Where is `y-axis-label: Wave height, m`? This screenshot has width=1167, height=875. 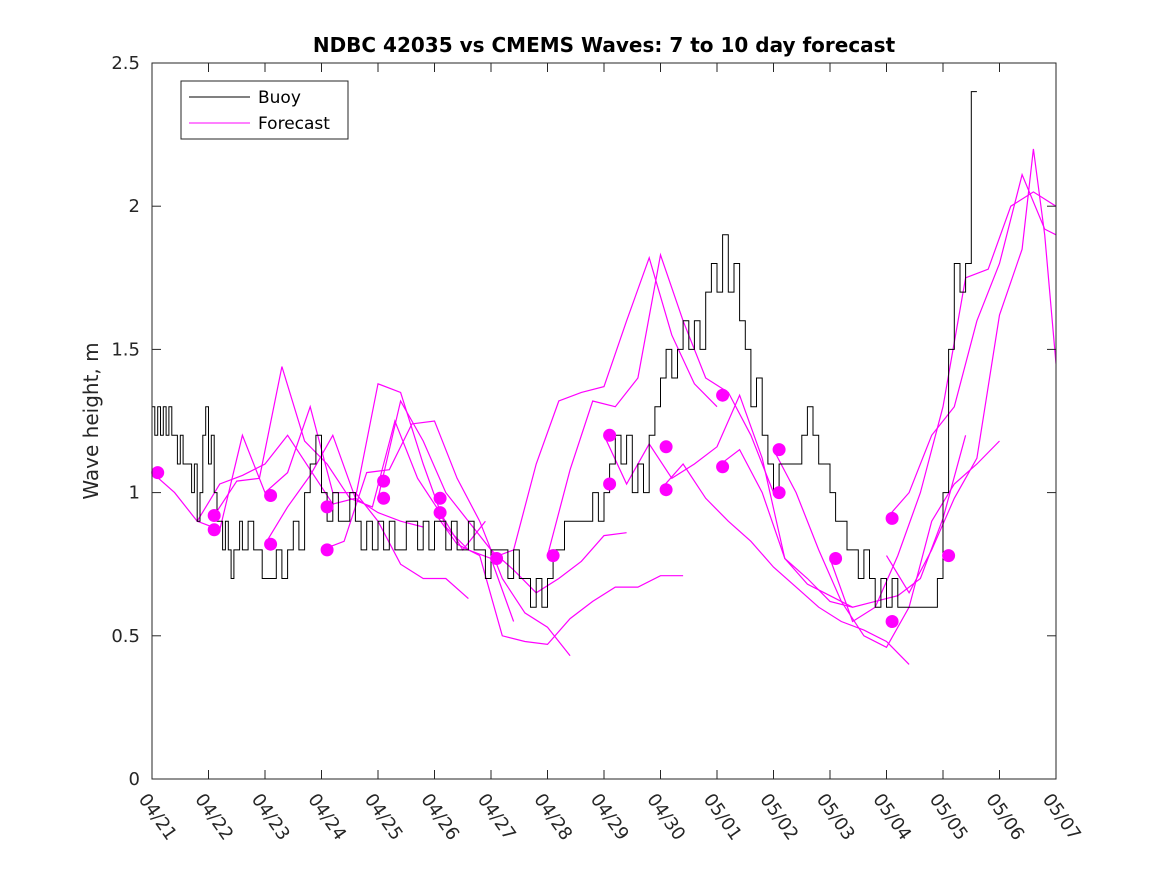 y-axis-label: Wave height, m is located at coordinates (91, 420).